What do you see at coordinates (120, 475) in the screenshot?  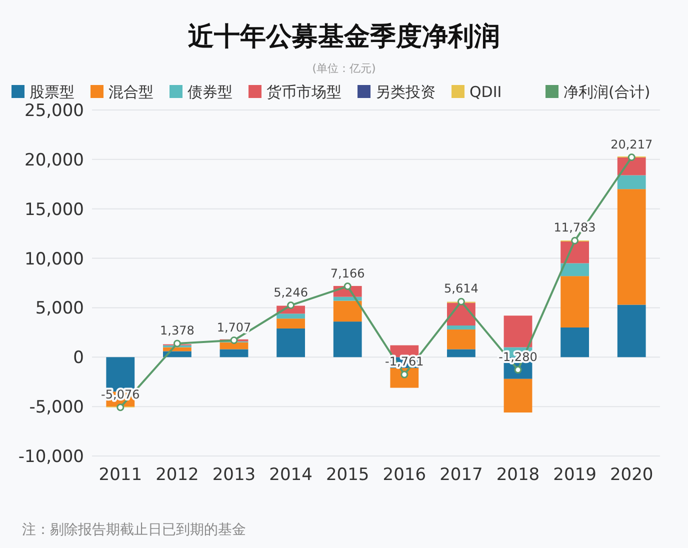 I see `x-tick-label: 2011` at bounding box center [120, 475].